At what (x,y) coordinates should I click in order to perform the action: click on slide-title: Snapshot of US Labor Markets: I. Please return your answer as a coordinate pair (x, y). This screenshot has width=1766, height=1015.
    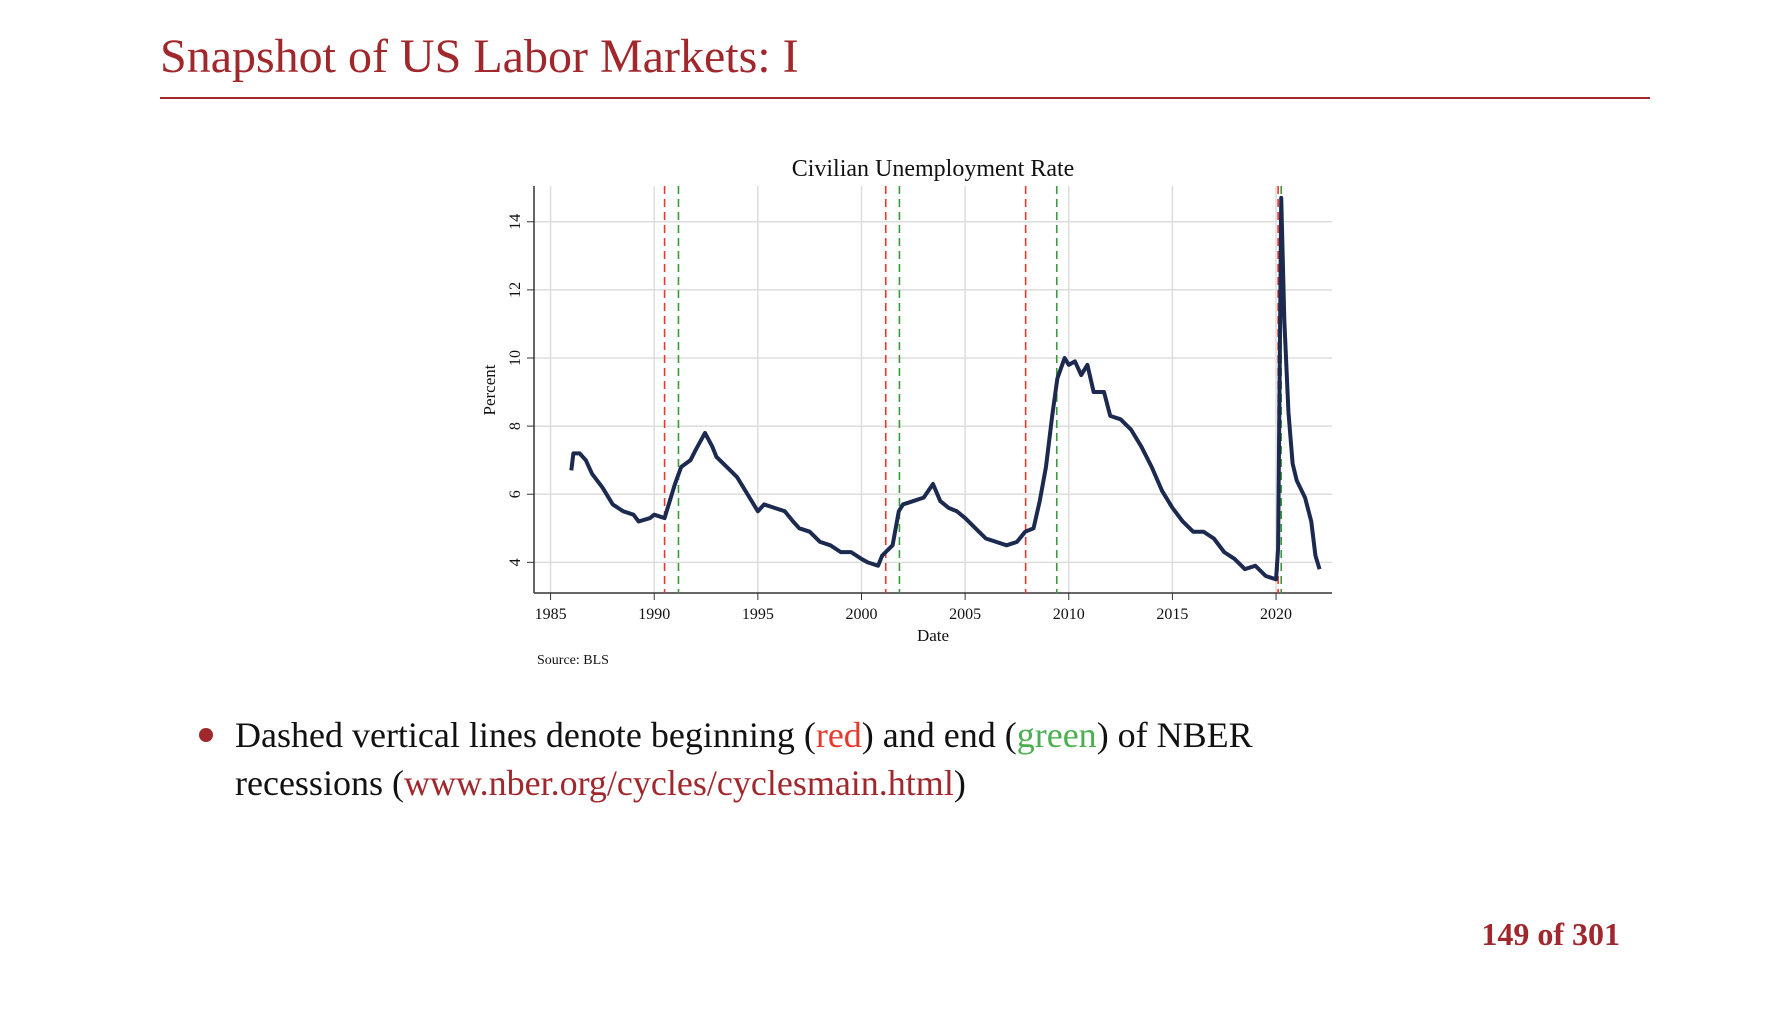
    Looking at the image, I should click on (479, 56).